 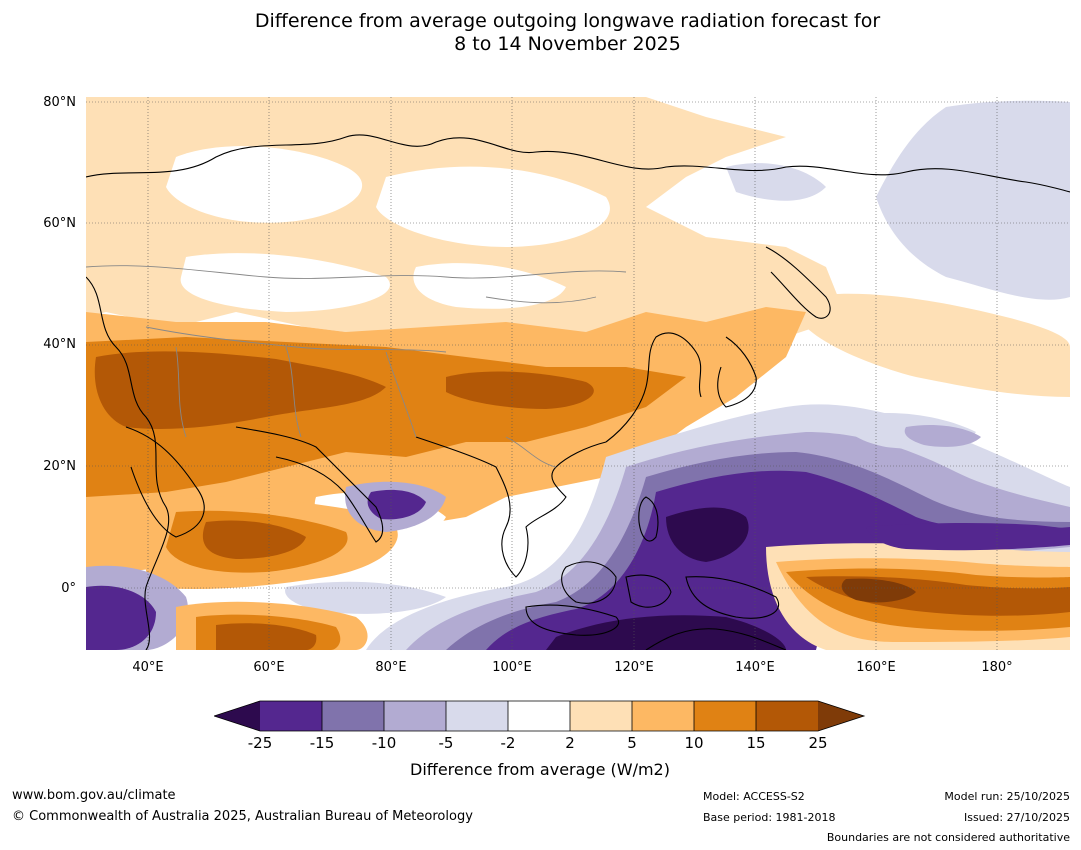 What do you see at coordinates (322, 743) in the screenshot?
I see `colorbar-tick-neg15: -15` at bounding box center [322, 743].